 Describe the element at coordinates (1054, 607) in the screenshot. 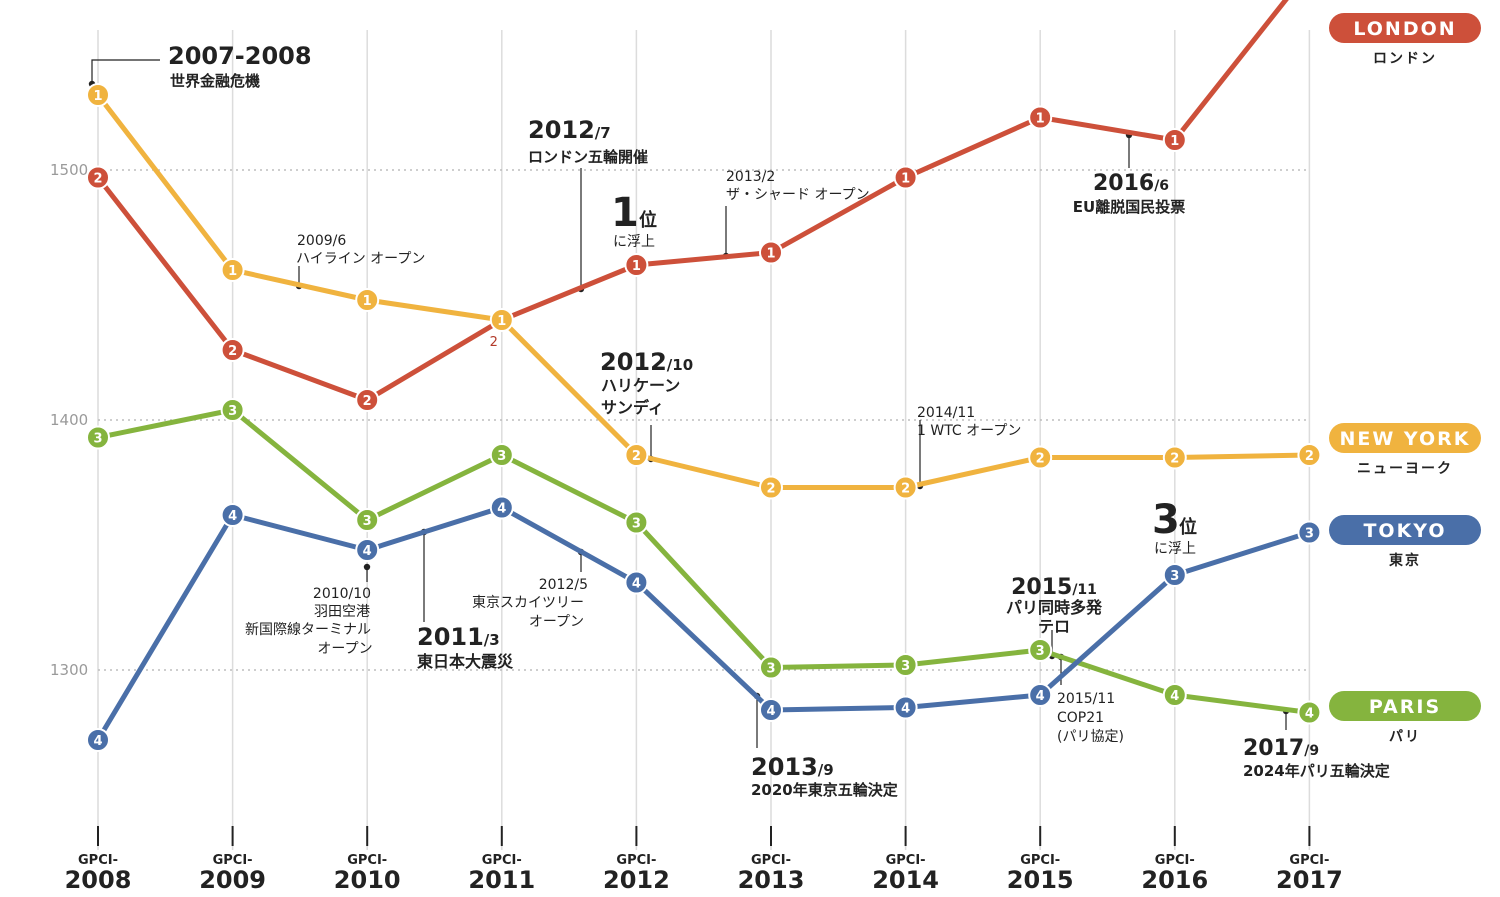

I see `annotation-paris-attacks-text-1: パリ同時多発` at that location.